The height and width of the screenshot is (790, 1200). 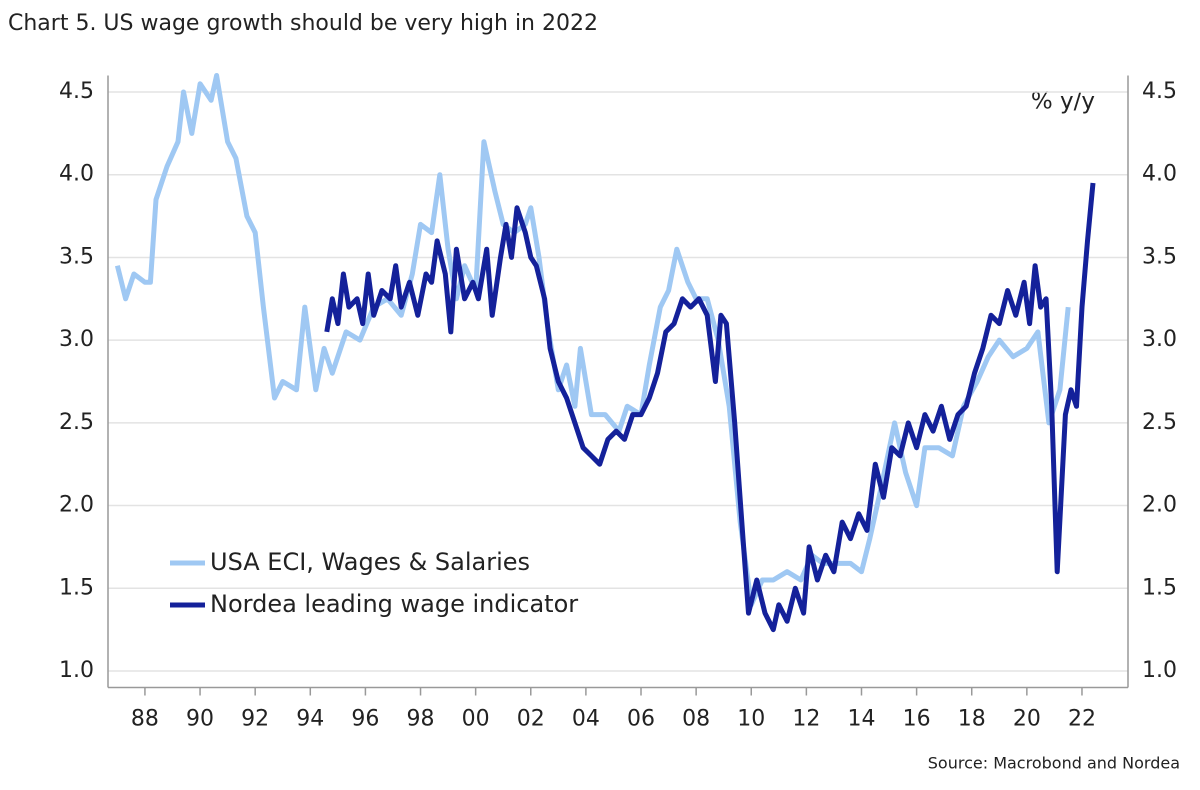 I want to click on x-tick-label: 00, so click(x=476, y=719).